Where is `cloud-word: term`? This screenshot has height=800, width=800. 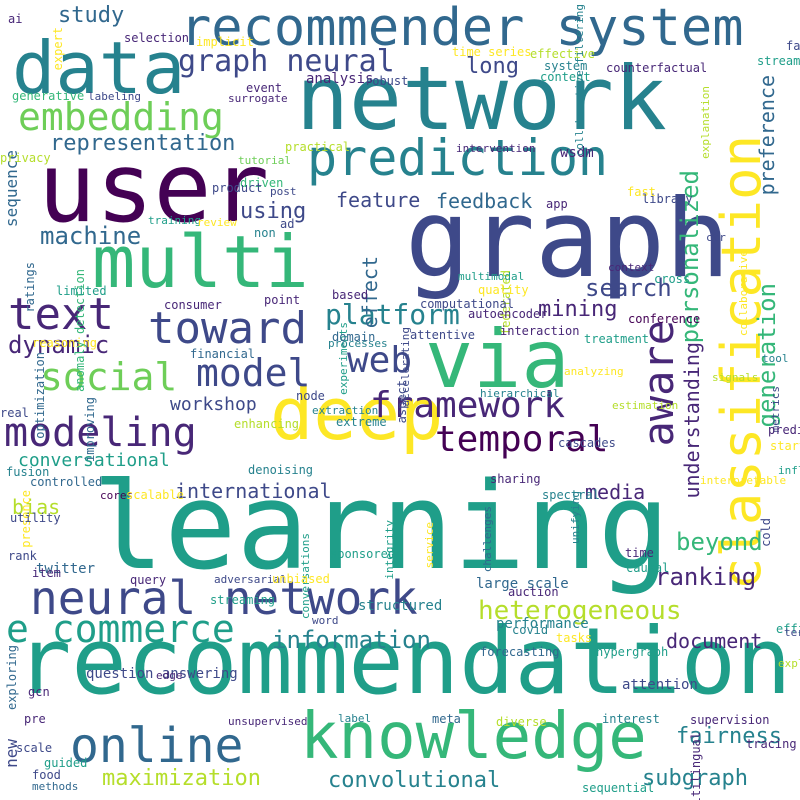 cloud-word: term is located at coordinates (792, 632).